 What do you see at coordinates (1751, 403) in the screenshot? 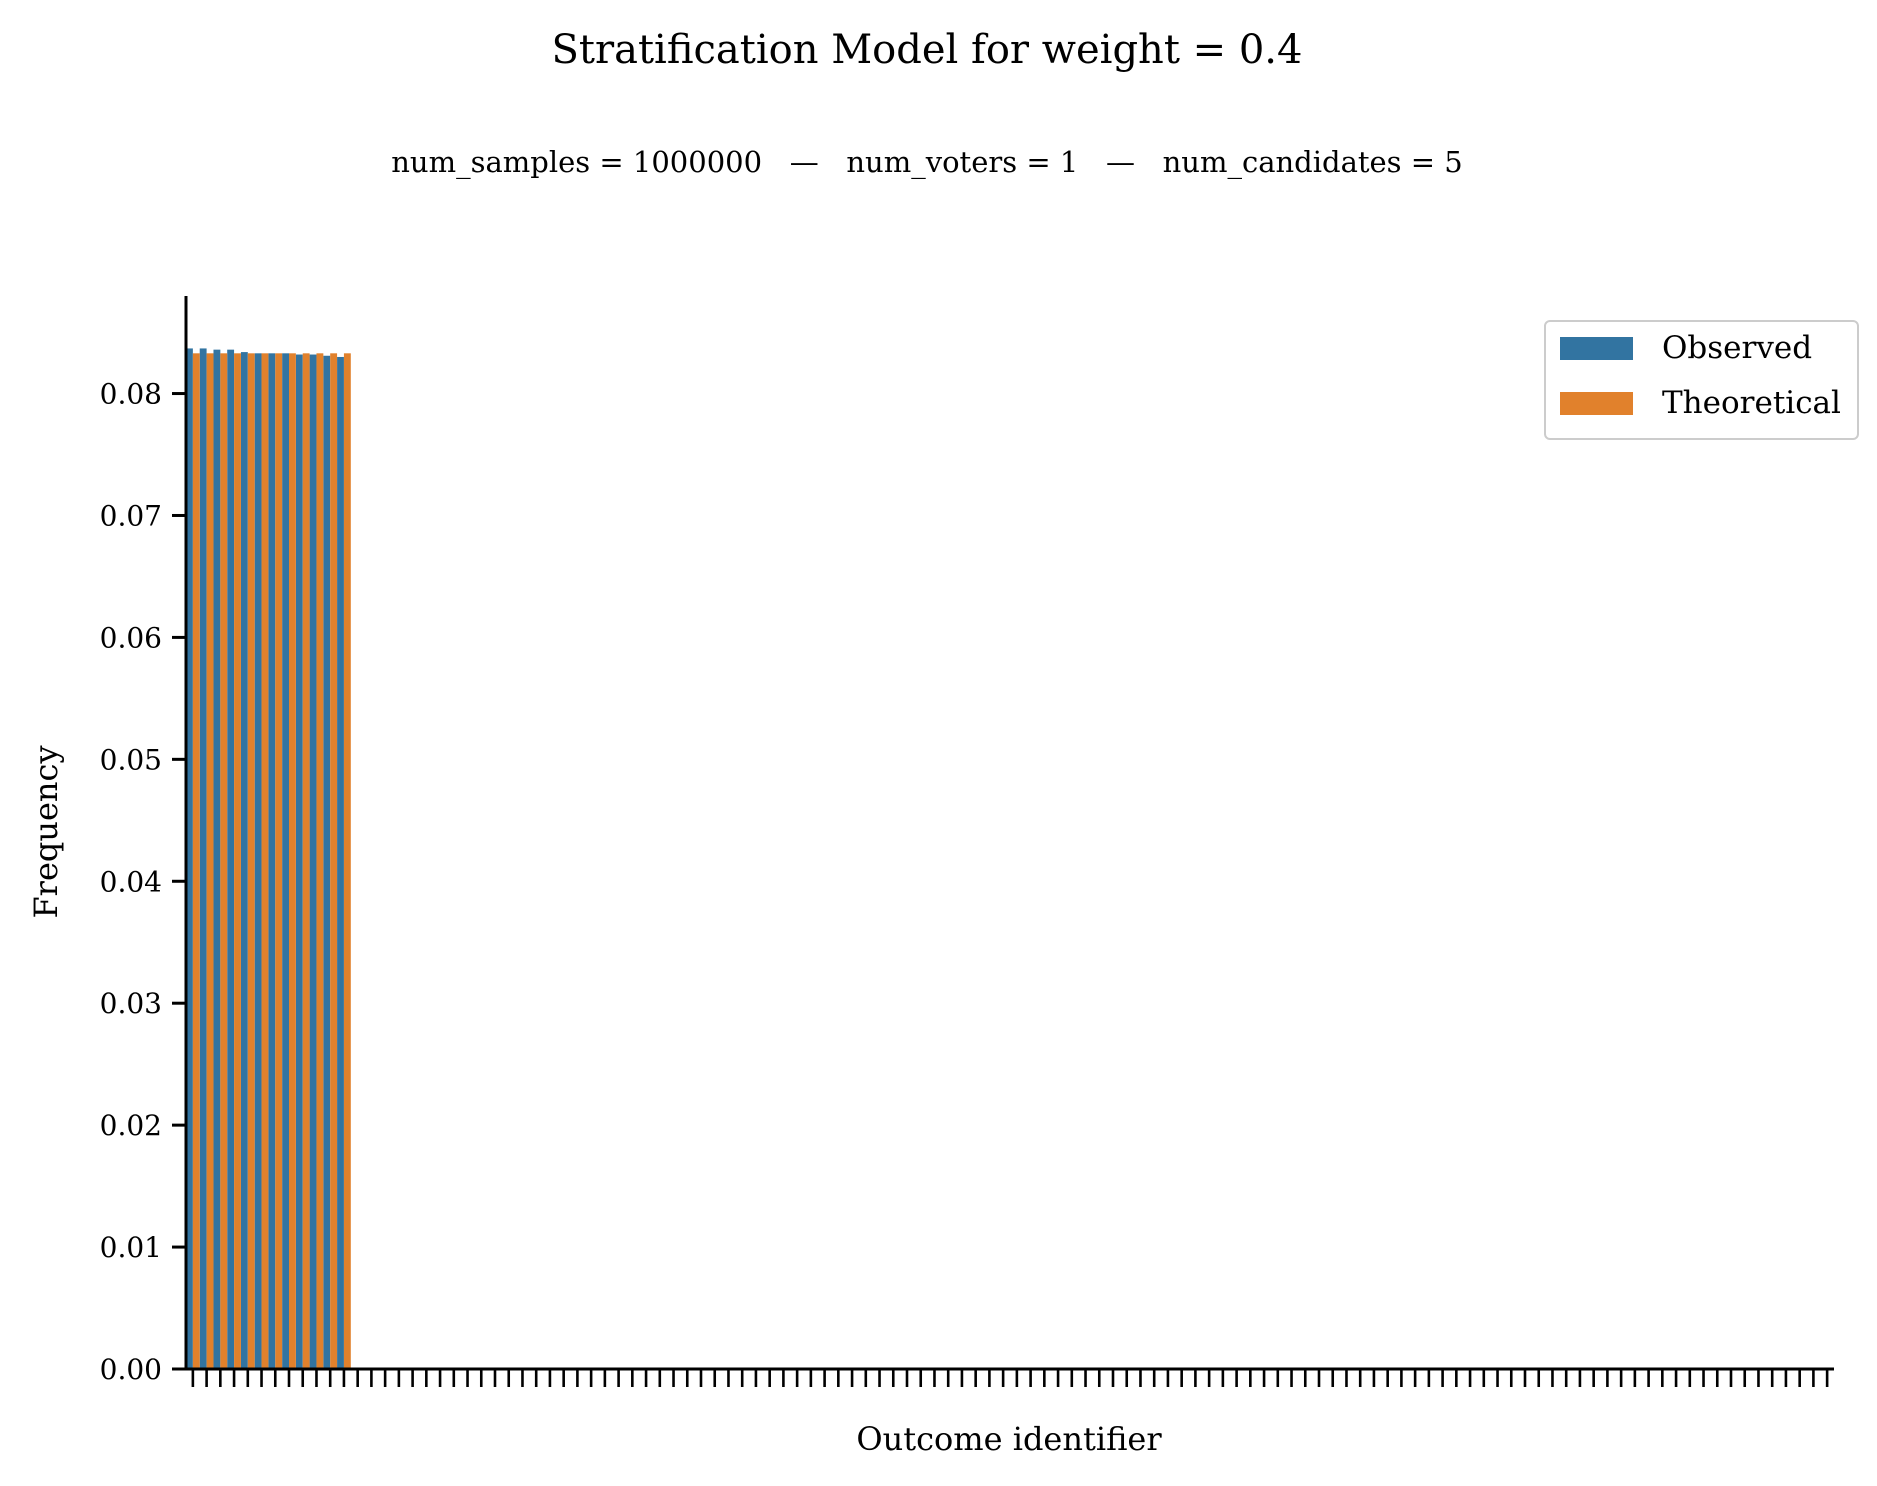
I see `legend-label-theoretical: Theoretical` at bounding box center [1751, 403].